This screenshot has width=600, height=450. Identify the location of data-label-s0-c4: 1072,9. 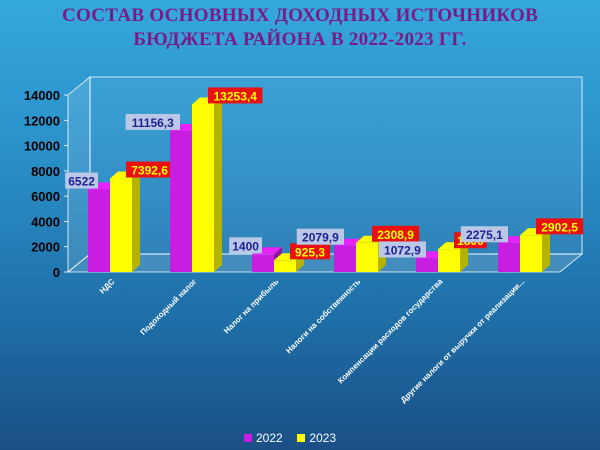
(402, 250).